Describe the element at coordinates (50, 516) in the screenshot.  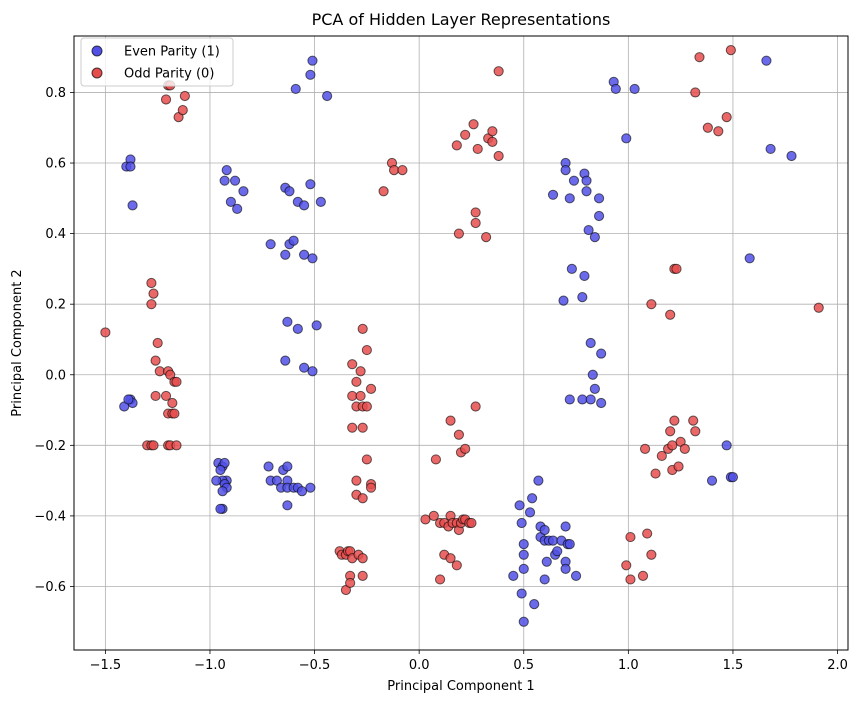
I see `y-tick-label: −0.4` at that location.